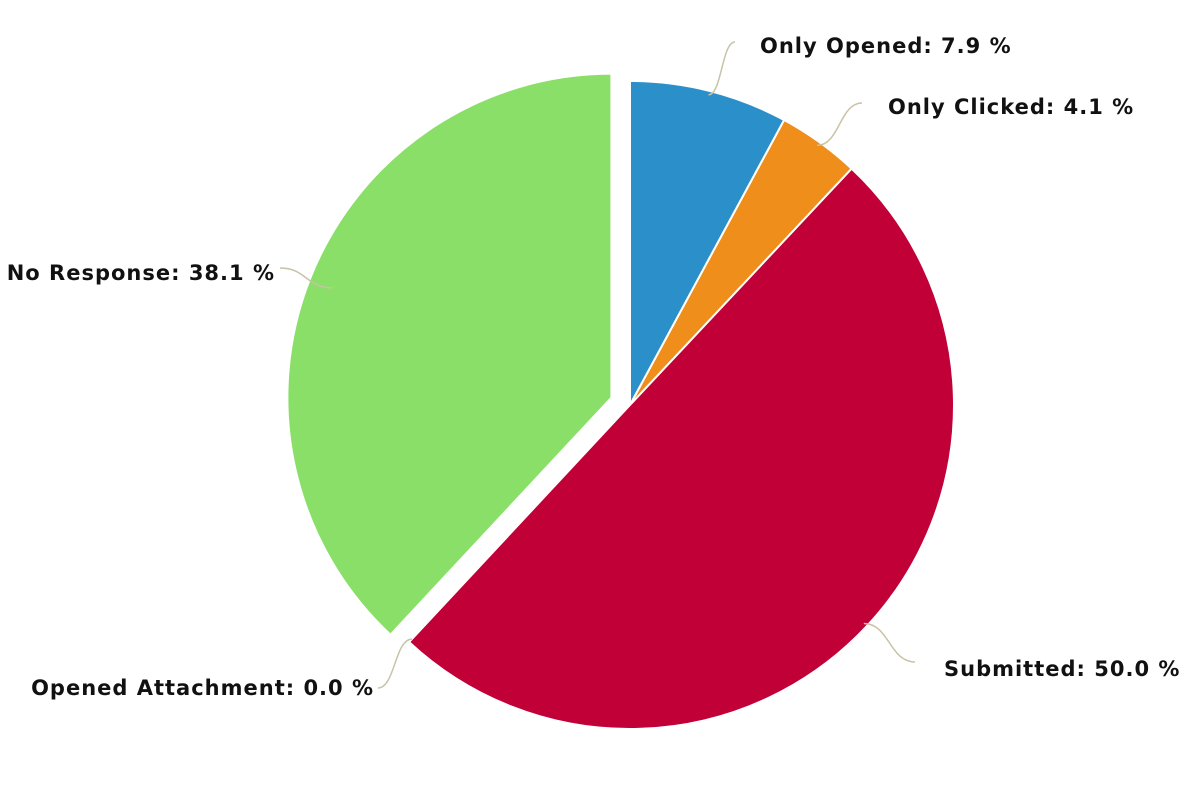 This screenshot has height=800, width=1200. Describe the element at coordinates (395, 663) in the screenshot. I see `connector-opened-attachment` at that location.